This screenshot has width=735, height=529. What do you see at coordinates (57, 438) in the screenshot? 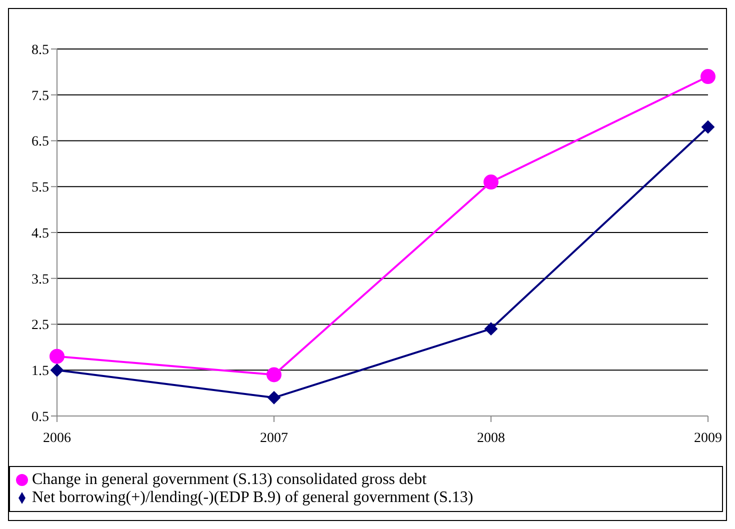
I see `x-tick-label: 2006` at bounding box center [57, 438].